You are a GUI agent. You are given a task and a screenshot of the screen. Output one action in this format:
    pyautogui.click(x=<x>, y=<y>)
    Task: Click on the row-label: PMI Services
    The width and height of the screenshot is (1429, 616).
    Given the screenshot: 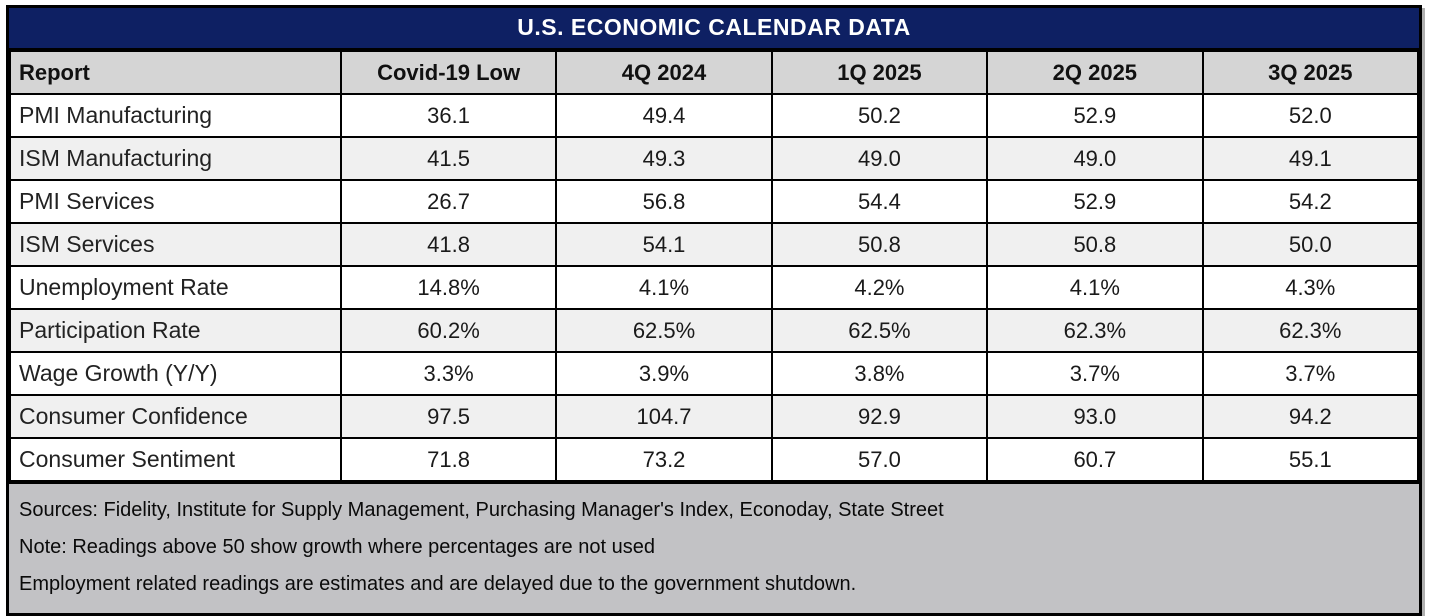 What is the action you would take?
    pyautogui.click(x=175, y=201)
    